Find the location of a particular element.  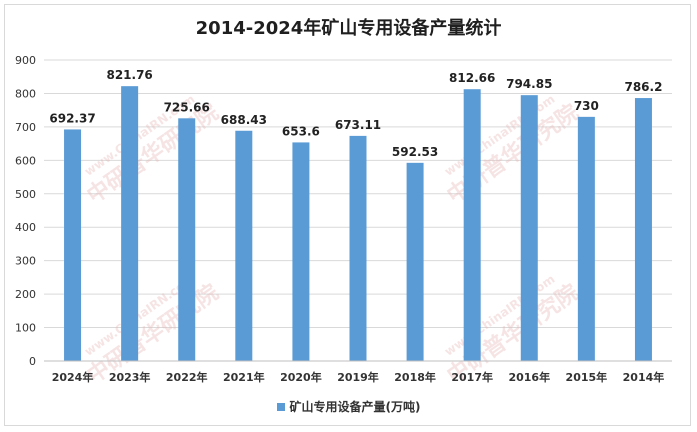

y-axis-ticks: 0 100 200 300 400 500 600 700 800 900 is located at coordinates (25, 211).